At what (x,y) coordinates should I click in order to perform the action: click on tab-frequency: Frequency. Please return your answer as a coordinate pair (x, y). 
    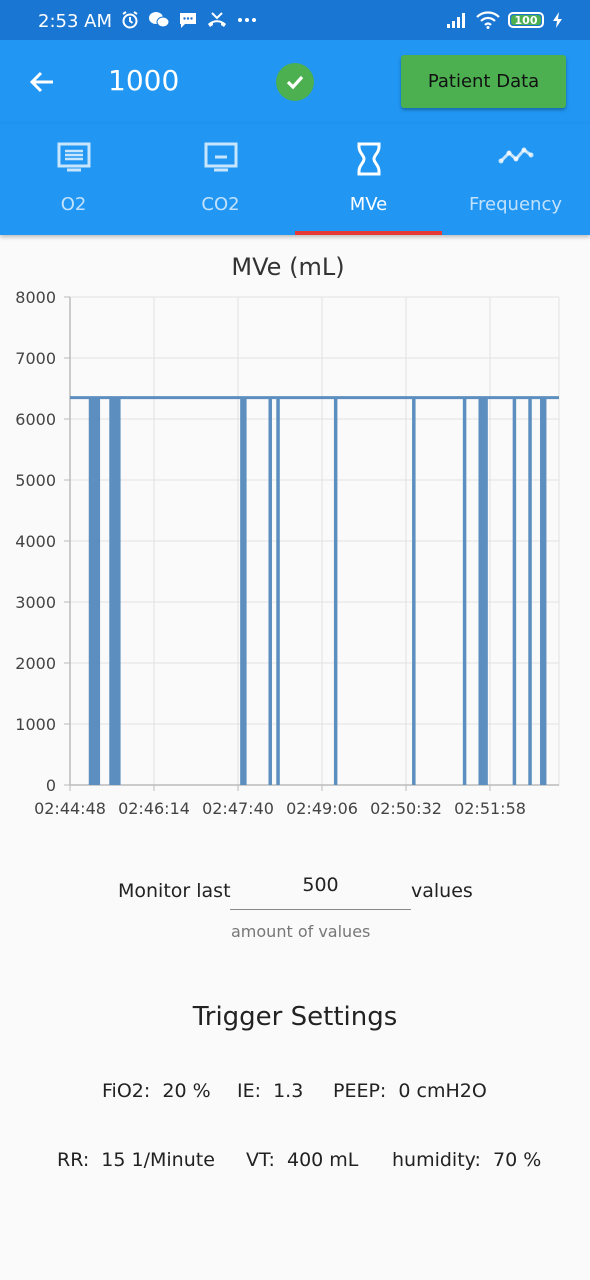
    Looking at the image, I should click on (515, 179).